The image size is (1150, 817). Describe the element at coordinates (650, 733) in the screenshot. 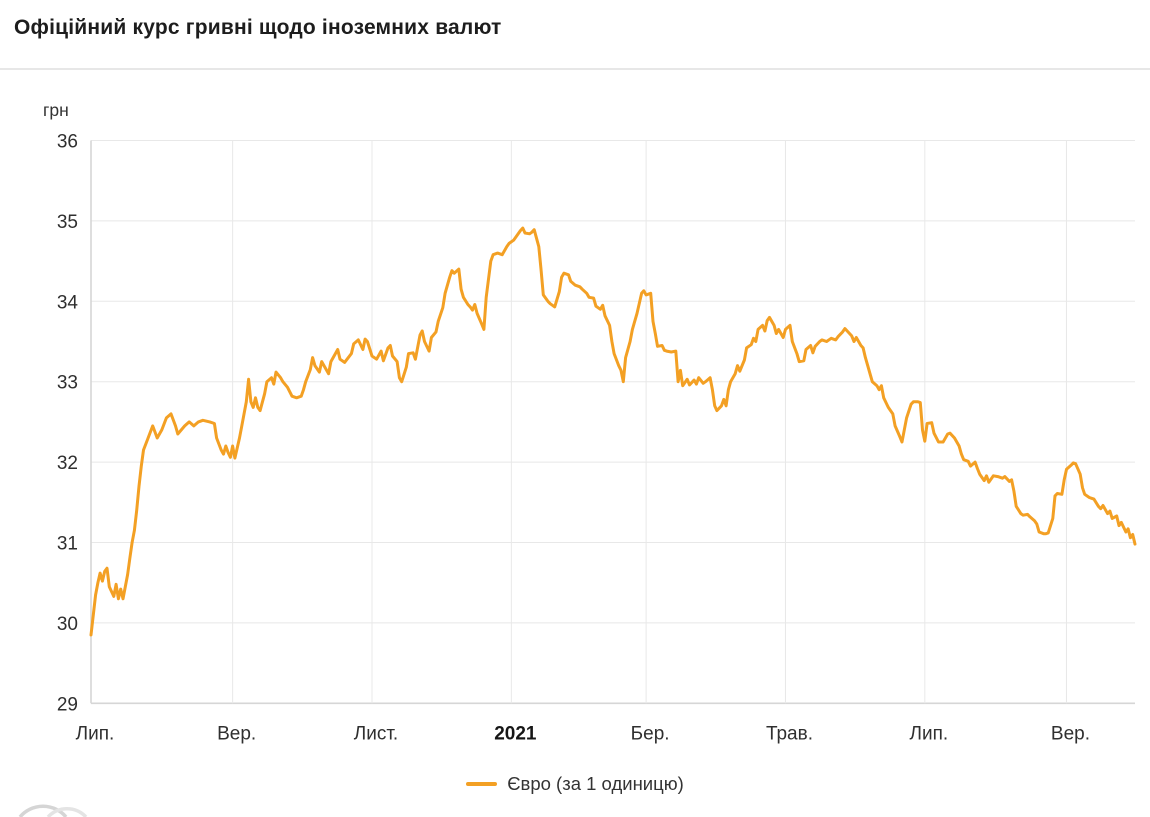

I see `x-tick-label: Бер.` at that location.